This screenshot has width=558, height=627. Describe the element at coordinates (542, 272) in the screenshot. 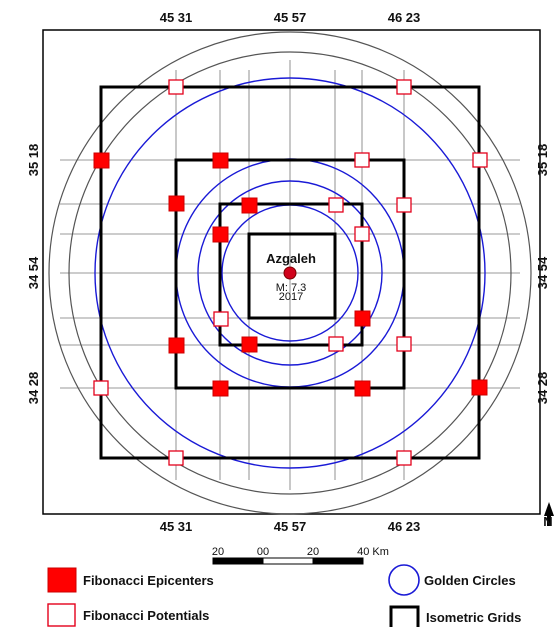

I see `coord-right-2: 34 54` at that location.